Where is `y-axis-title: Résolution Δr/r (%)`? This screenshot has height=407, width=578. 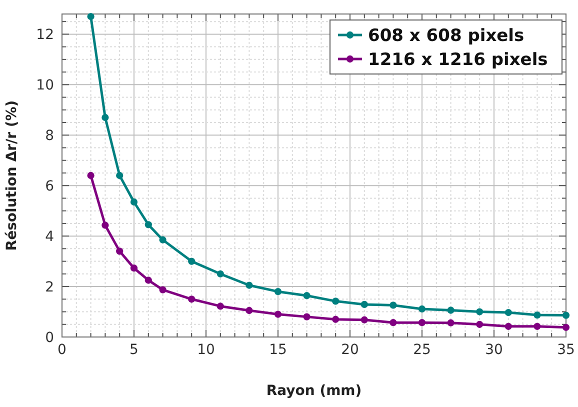
y-axis-title: Résolution Δr/r (%) is located at coordinates (12, 175).